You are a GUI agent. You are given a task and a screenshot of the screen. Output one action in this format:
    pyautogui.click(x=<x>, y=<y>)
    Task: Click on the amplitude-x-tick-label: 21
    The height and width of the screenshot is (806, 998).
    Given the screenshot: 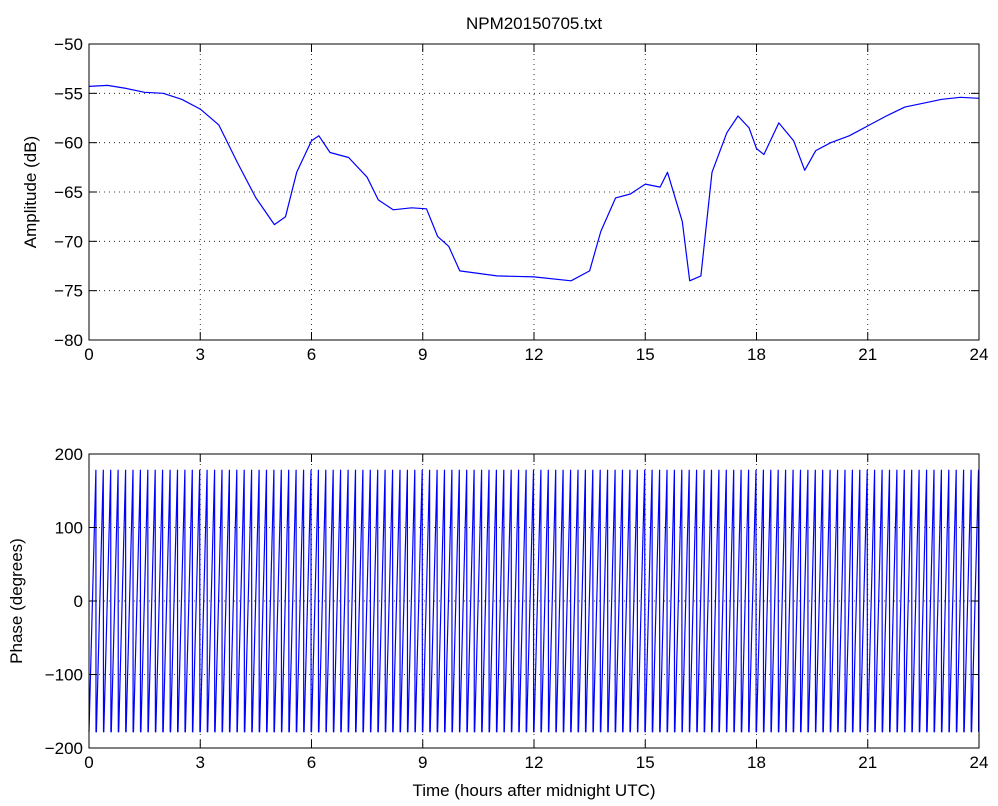 What is the action you would take?
    pyautogui.click(x=867, y=354)
    